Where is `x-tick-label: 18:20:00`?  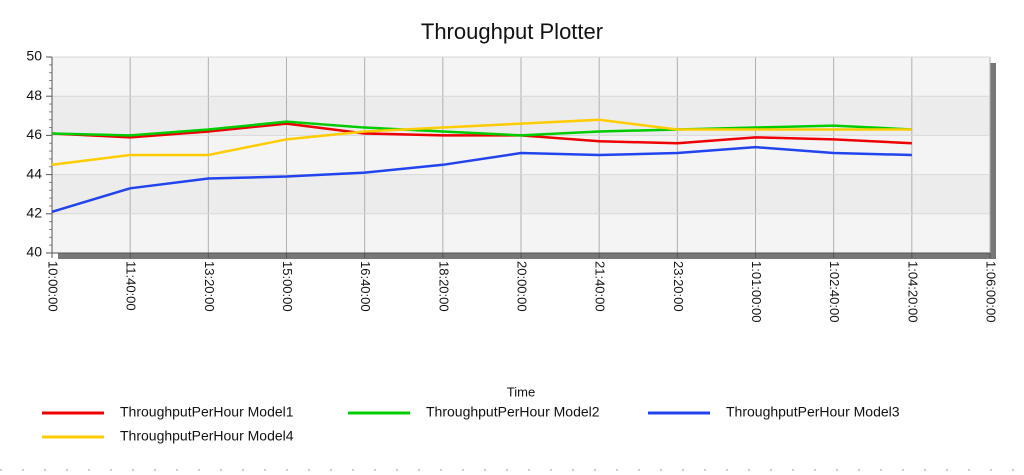 x-tick-label: 18:20:00 is located at coordinates (443, 286).